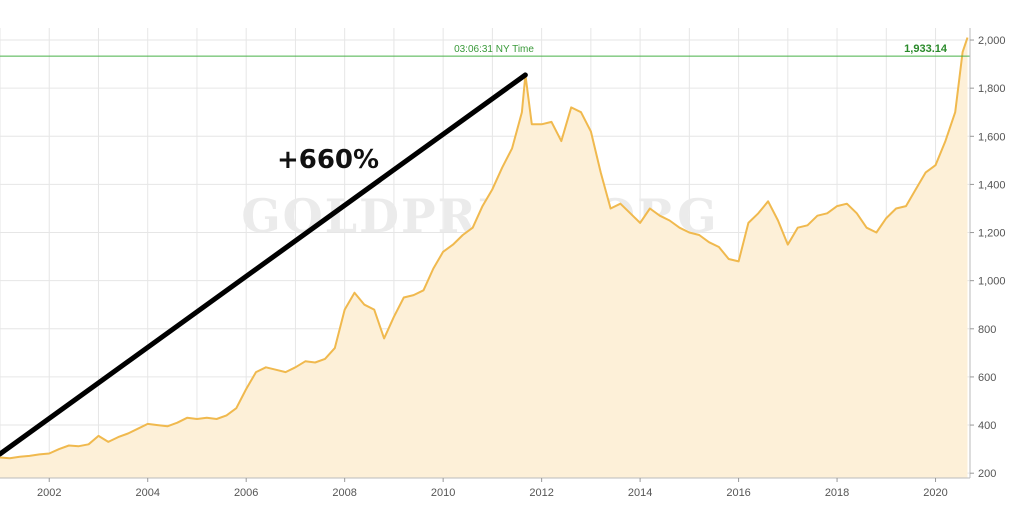  What do you see at coordinates (992, 185) in the screenshot?
I see `y-tick-label: 1,400` at bounding box center [992, 185].